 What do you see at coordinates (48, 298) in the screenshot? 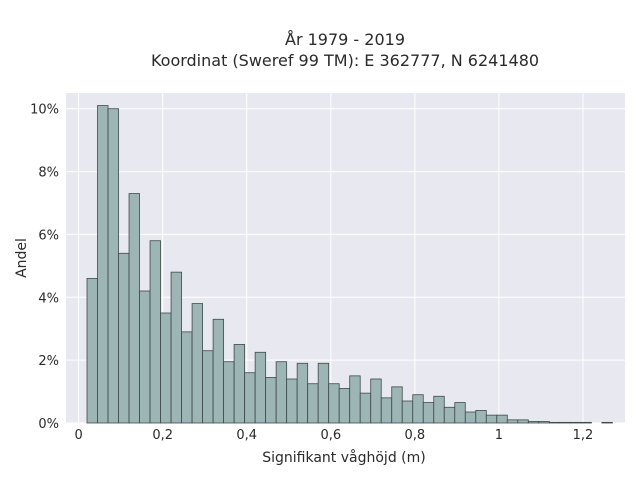
I see `y-tick-label: 4%` at bounding box center [48, 298].